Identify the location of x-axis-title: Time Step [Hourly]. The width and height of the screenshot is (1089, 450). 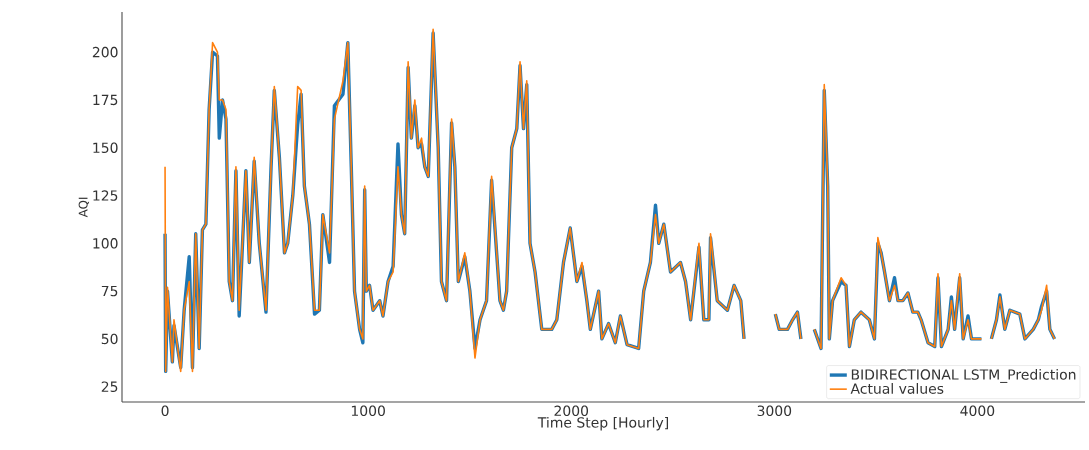
(603, 423).